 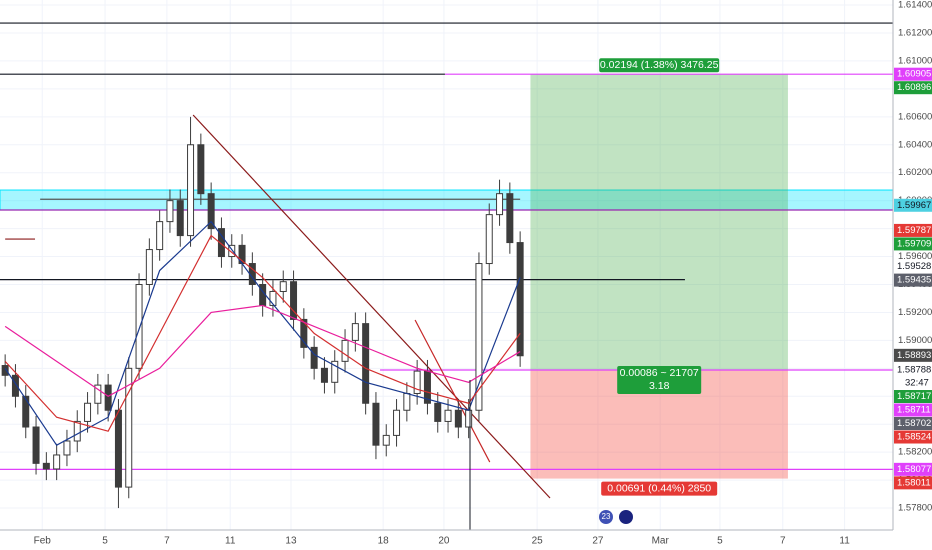 I want to click on price-badge-label: 1.58702, so click(x=914, y=423).